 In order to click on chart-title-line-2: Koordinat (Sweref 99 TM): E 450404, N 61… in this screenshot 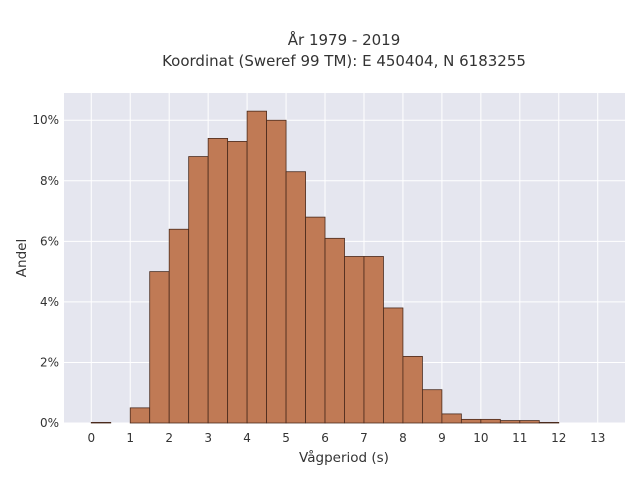, I will do `click(344, 61)`.